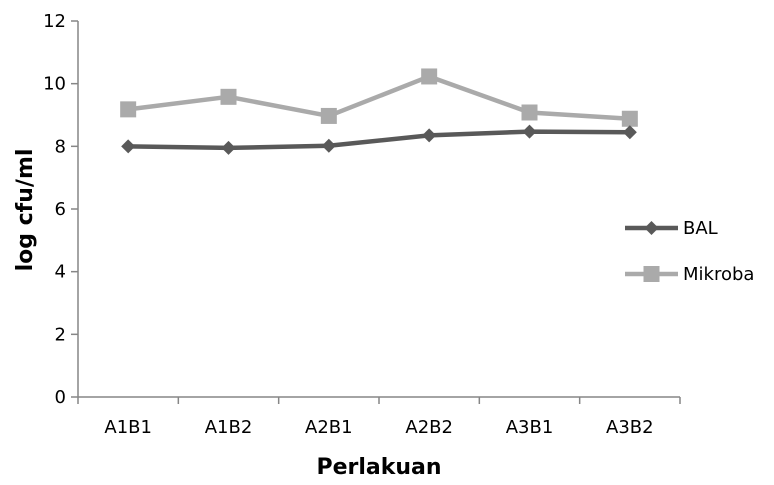  Describe the element at coordinates (60, 146) in the screenshot. I see `y-tick-label: 8` at that location.